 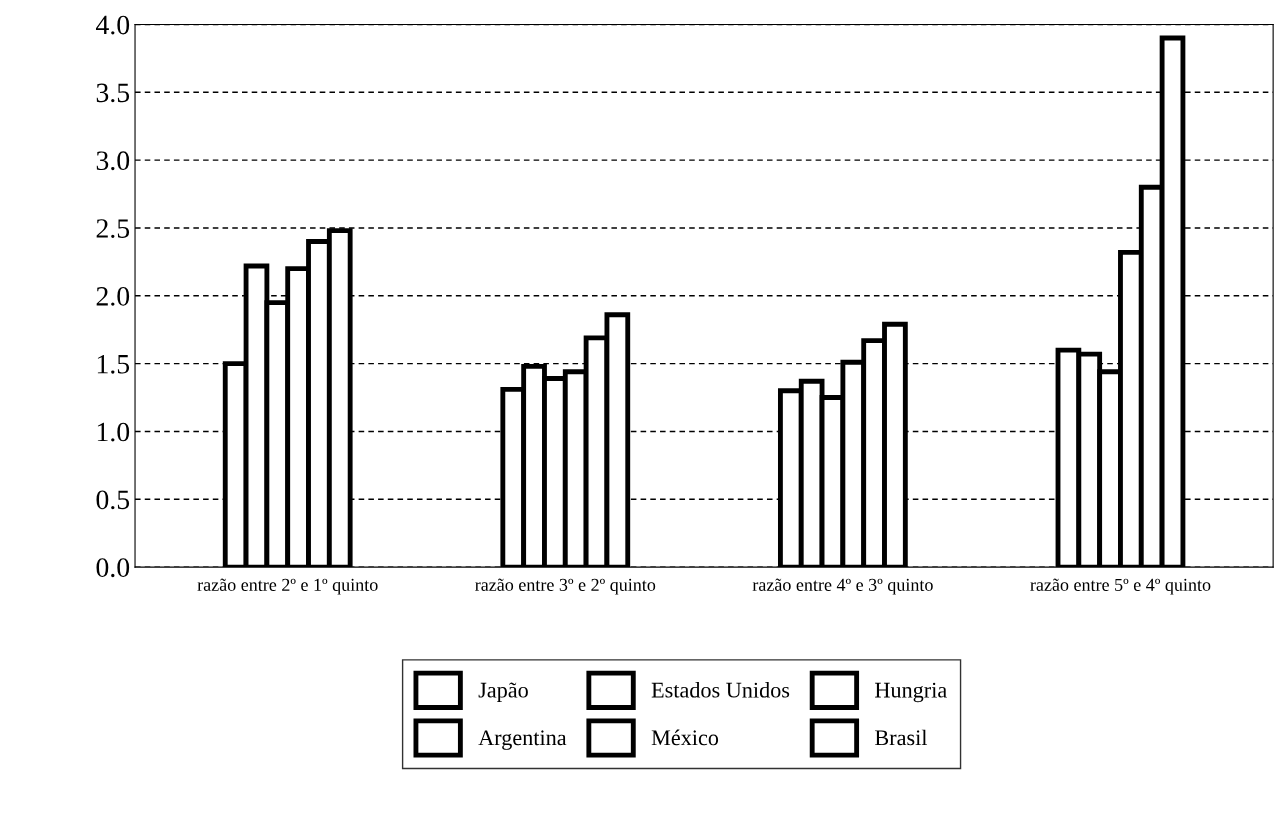 What do you see at coordinates (113, 568) in the screenshot?
I see `y-tick-label: 0.0` at bounding box center [113, 568].